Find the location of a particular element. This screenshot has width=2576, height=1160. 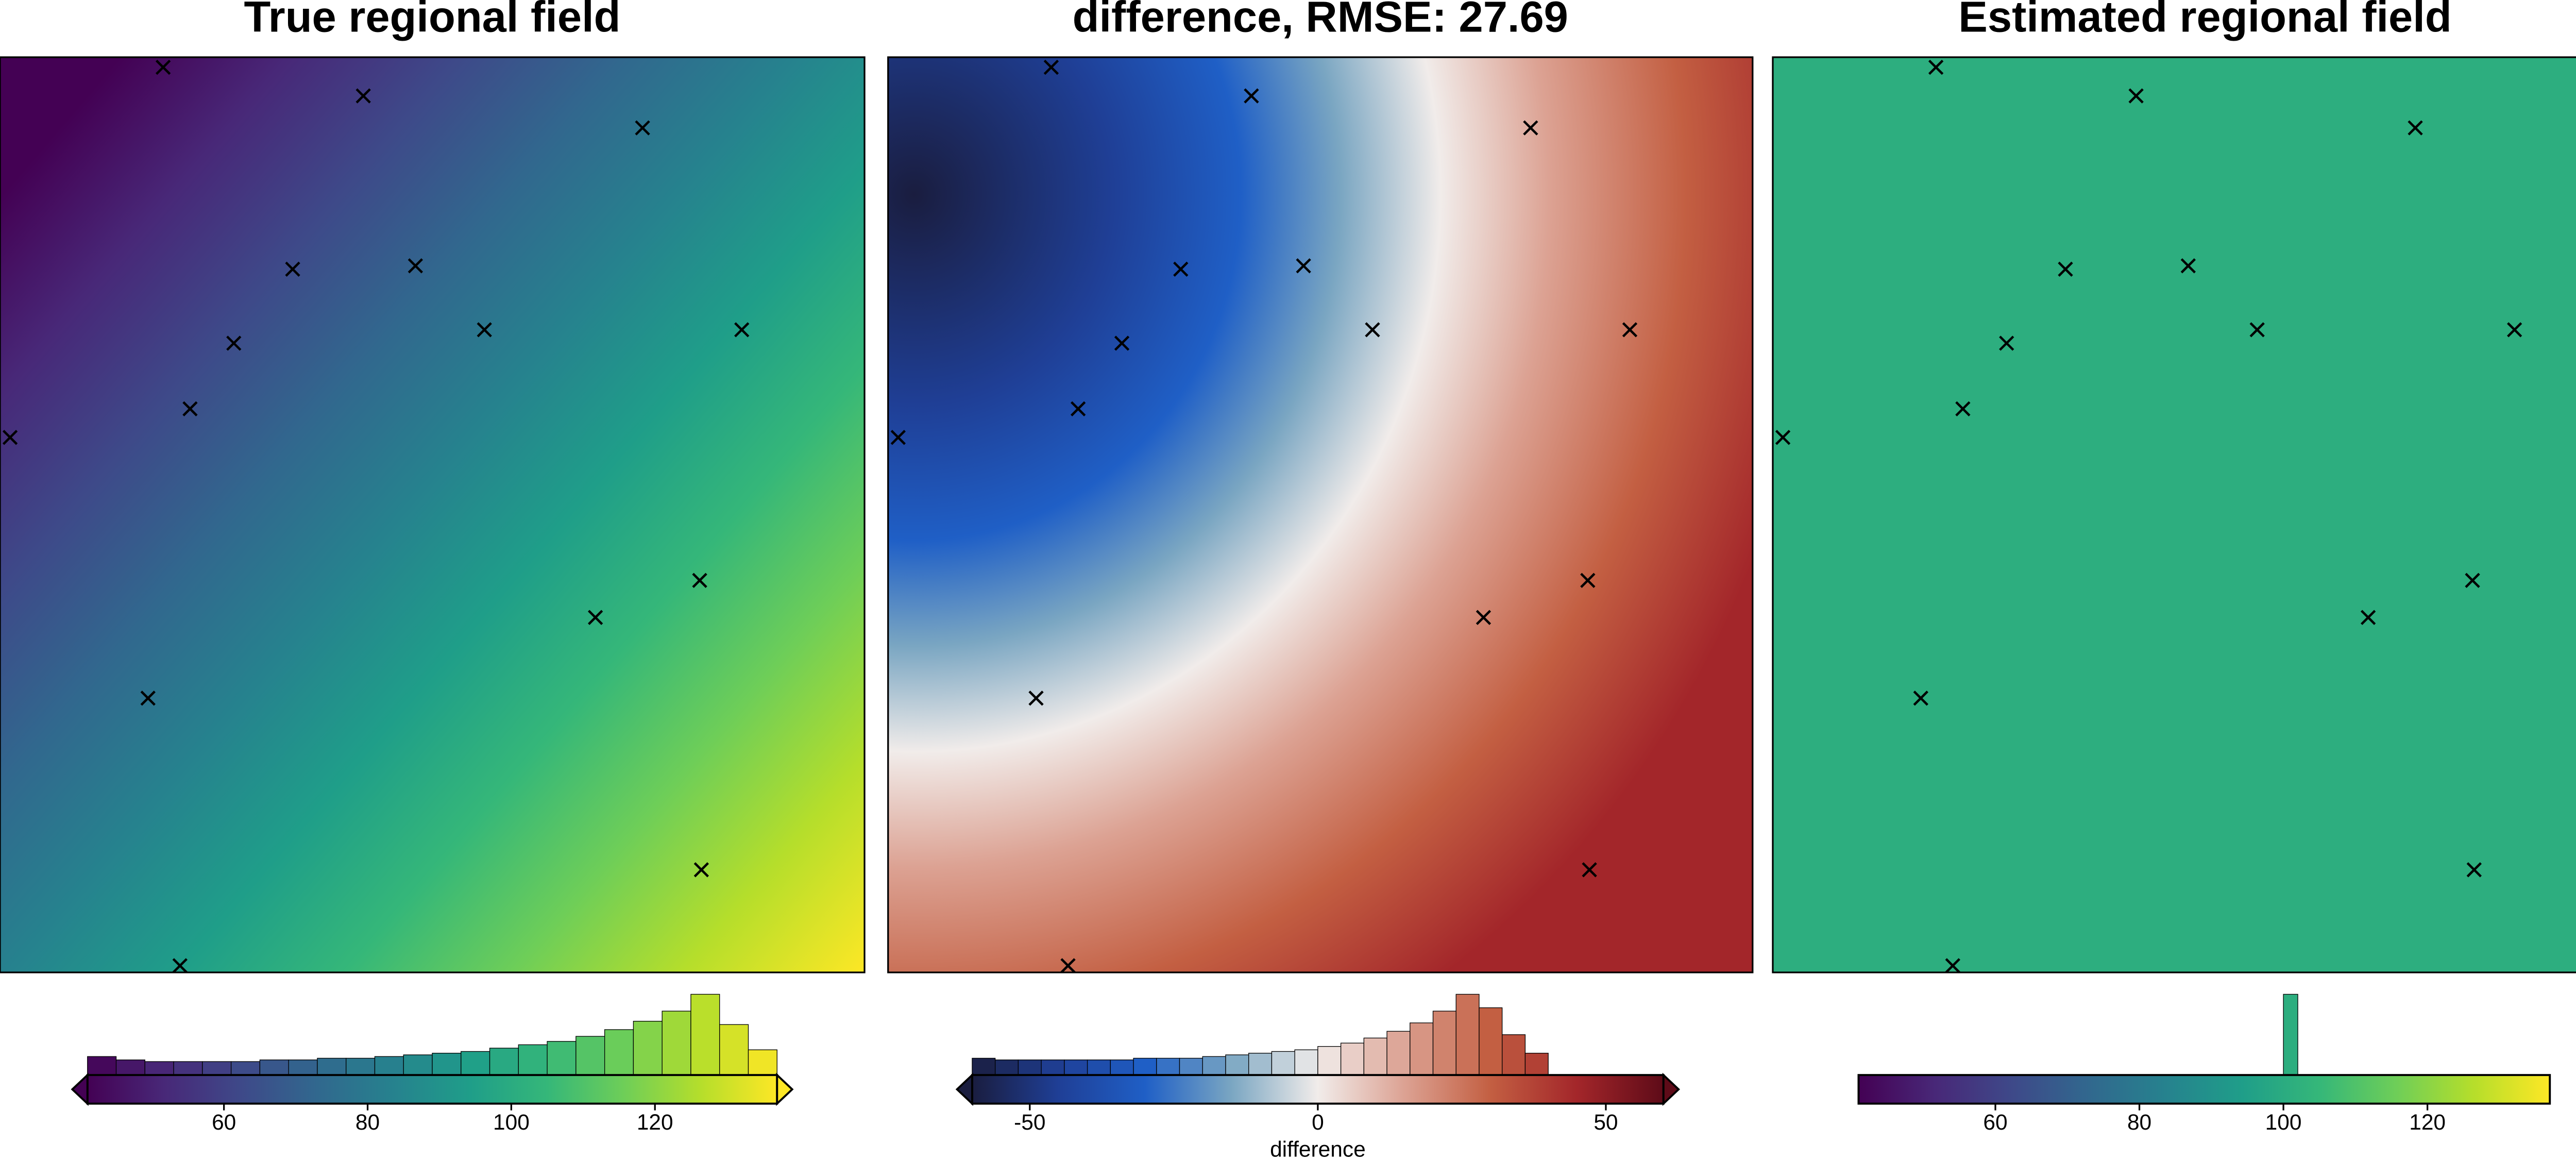

panel-title: Estimated regional field is located at coordinates (2204, 20).